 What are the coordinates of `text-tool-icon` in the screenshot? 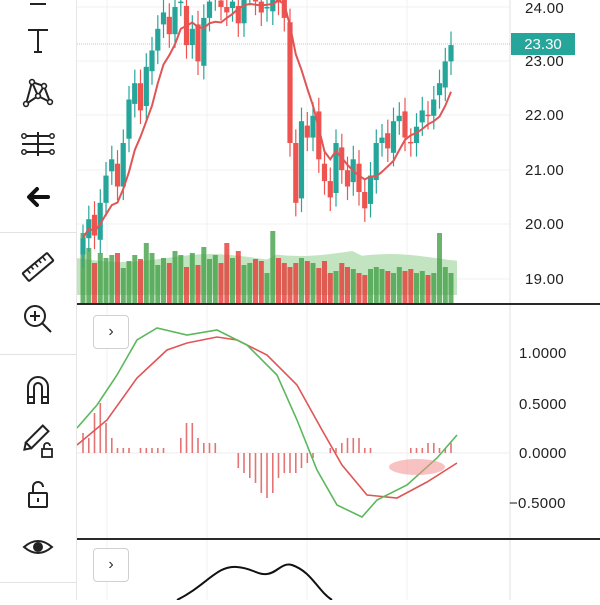 It's located at (38, 40).